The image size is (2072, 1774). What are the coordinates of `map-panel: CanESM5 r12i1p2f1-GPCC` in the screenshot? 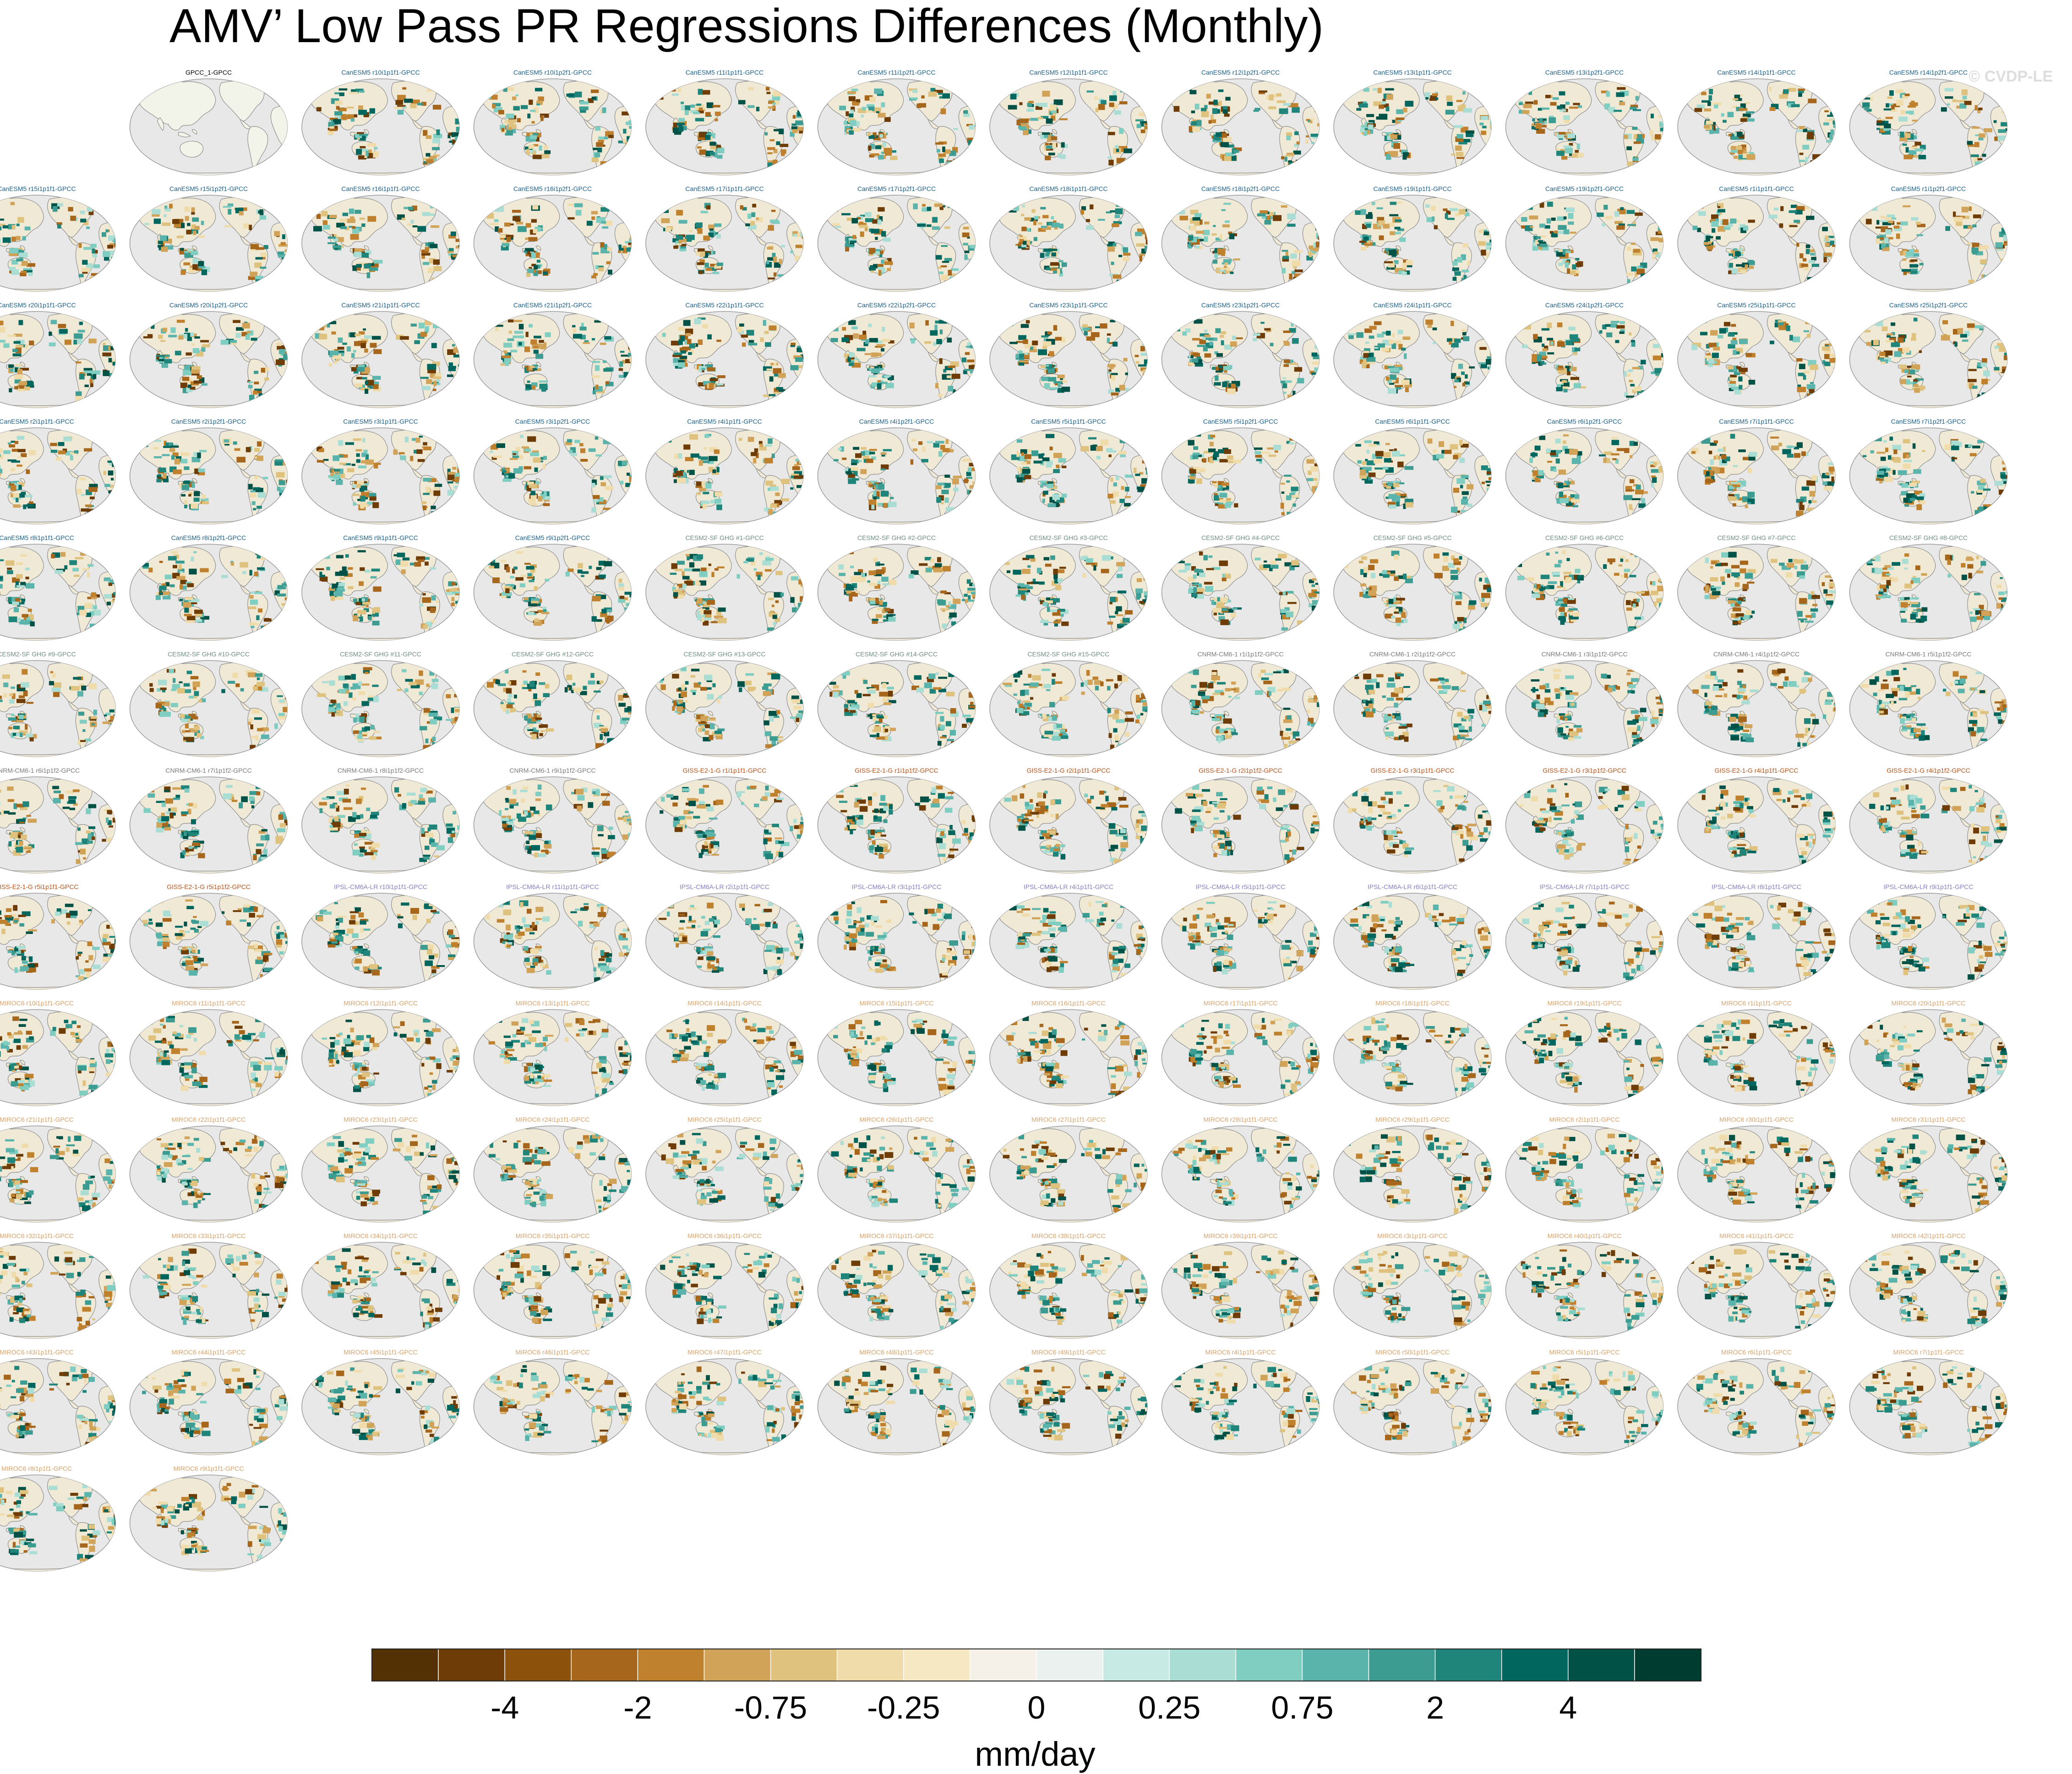 It's located at (1241, 122).